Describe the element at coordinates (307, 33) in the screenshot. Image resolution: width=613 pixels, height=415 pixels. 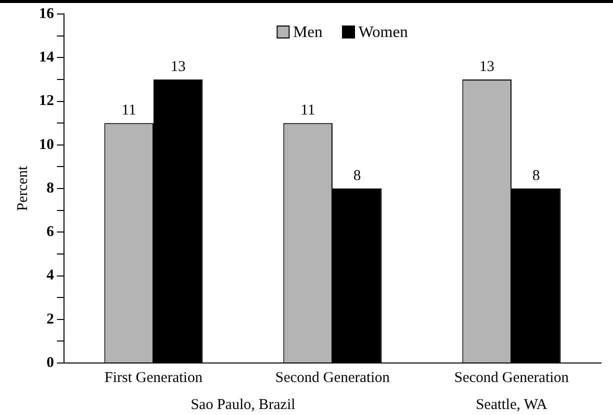
I see `legend-label: Men` at that location.